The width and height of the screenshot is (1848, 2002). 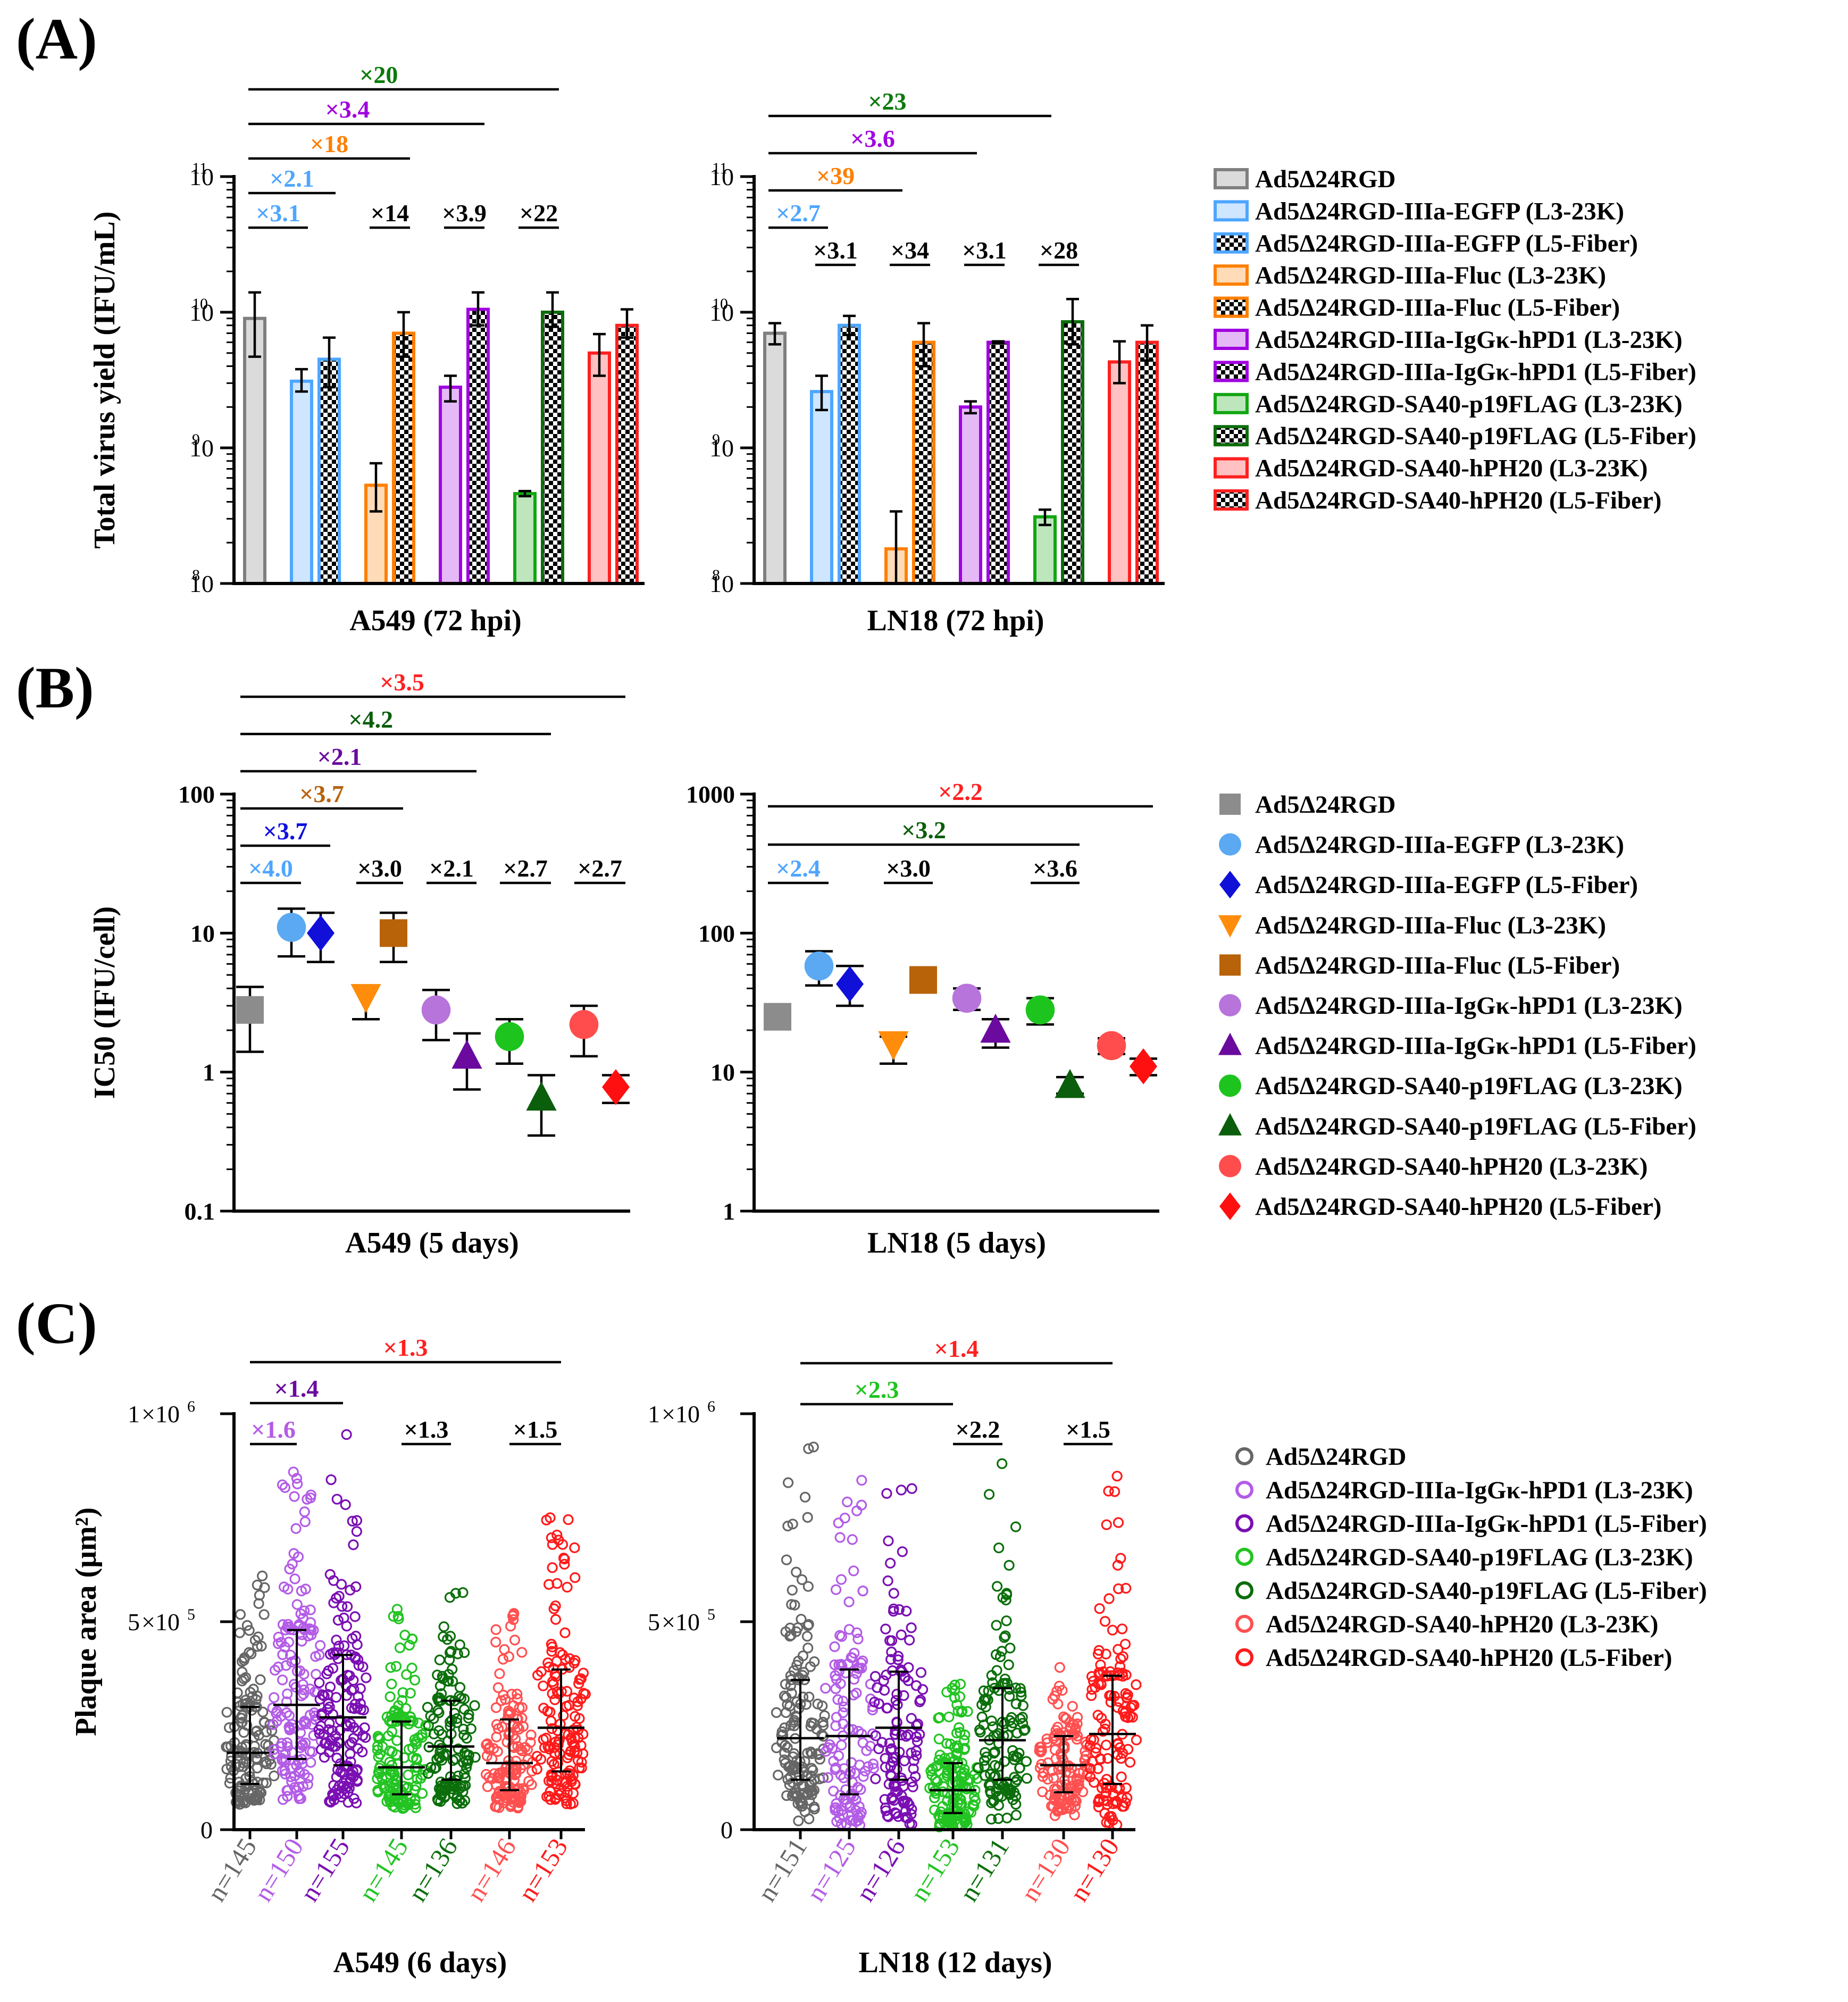 What do you see at coordinates (1231, 211) in the screenshot?
I see `legend-swatch` at bounding box center [1231, 211].